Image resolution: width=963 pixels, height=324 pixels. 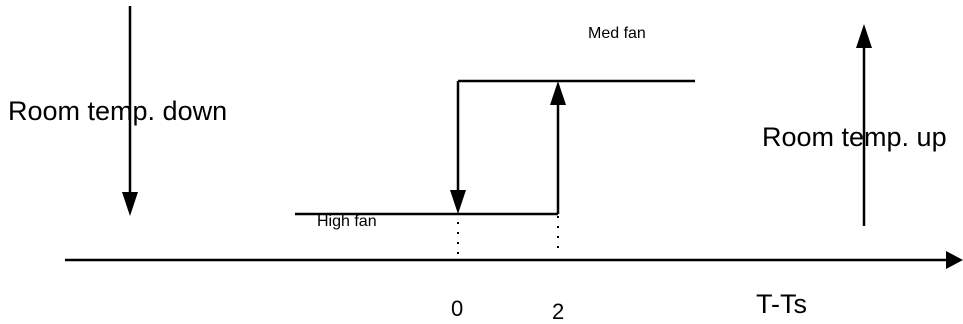 I want to click on med-fan-label: Med fan, so click(x=617, y=33).